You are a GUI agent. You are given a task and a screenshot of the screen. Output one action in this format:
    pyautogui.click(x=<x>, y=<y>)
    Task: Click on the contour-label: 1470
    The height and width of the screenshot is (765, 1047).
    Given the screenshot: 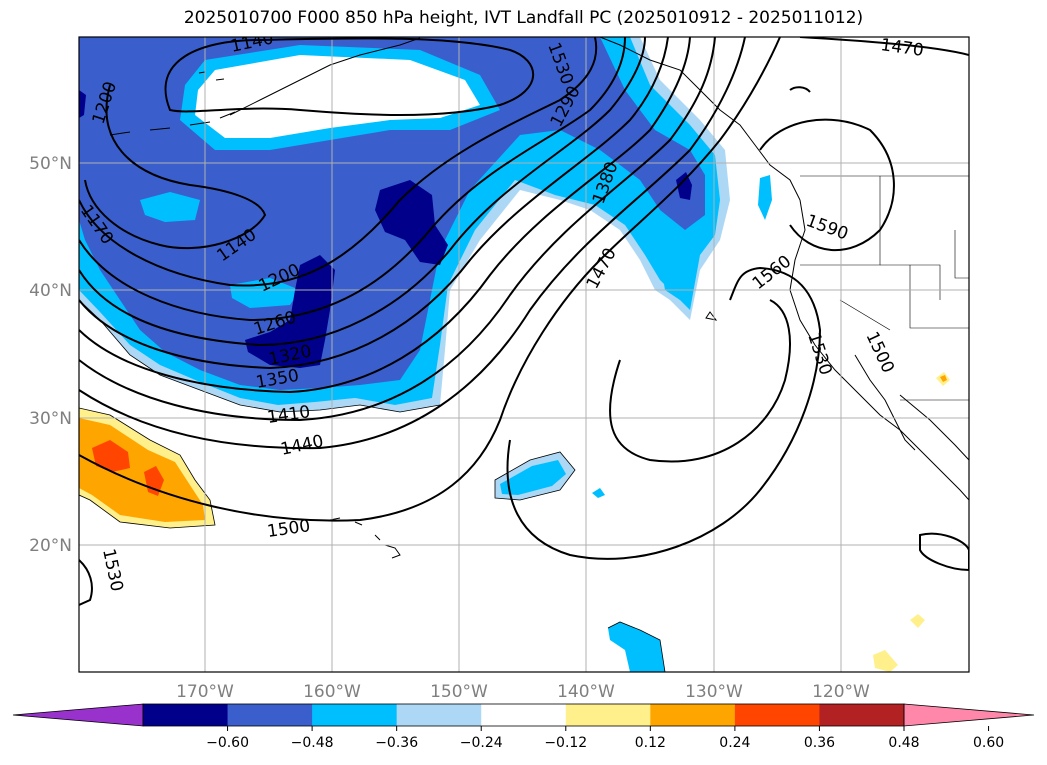 What is the action you would take?
    pyautogui.click(x=902, y=48)
    